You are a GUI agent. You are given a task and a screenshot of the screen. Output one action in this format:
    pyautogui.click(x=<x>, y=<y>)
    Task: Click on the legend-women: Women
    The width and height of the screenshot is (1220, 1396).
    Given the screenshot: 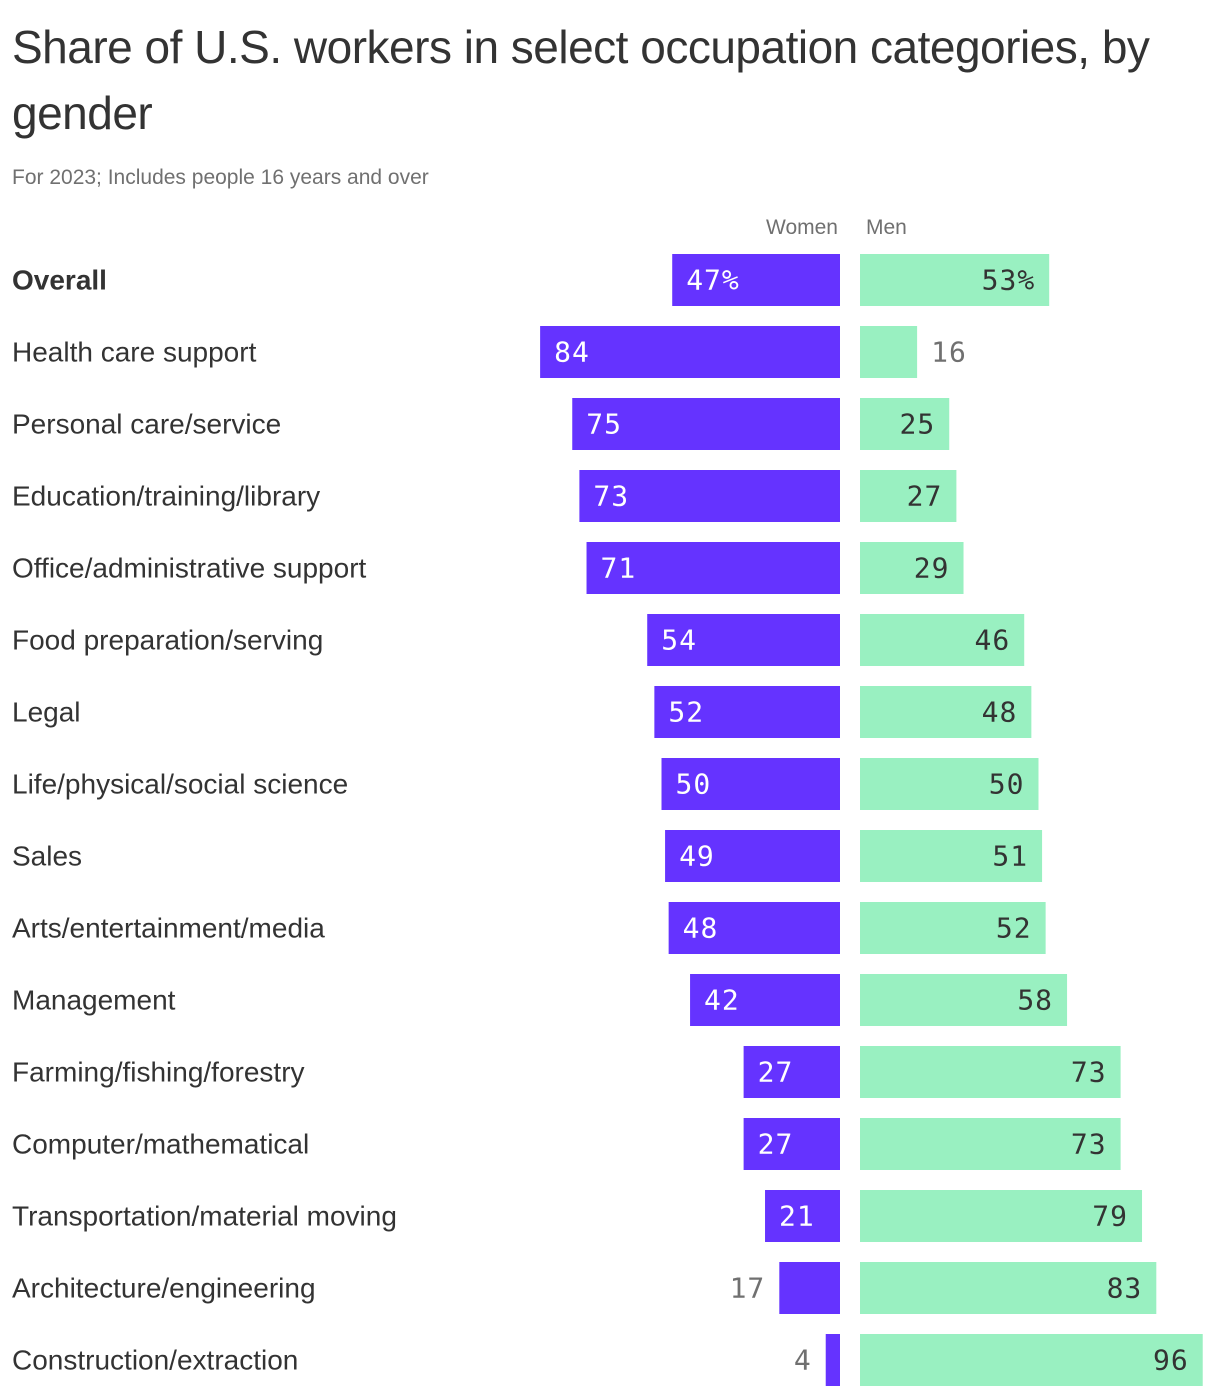 What is the action you would take?
    pyautogui.click(x=802, y=227)
    